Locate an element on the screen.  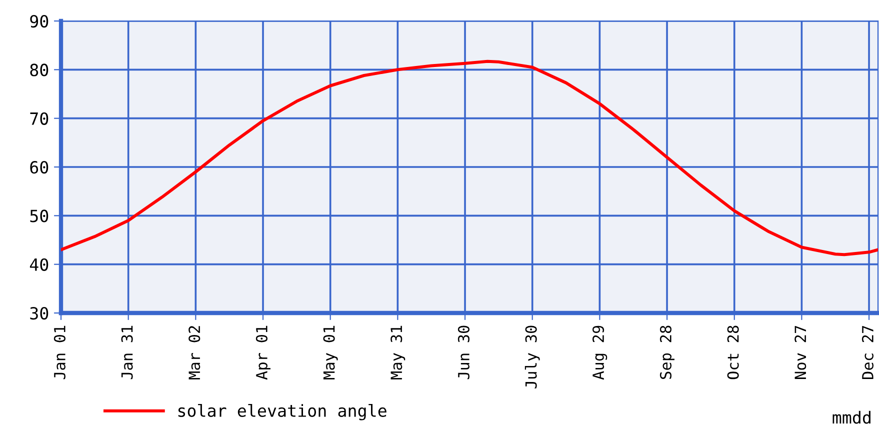
x-tick-label: Dec 27 is located at coordinates (868, 352).